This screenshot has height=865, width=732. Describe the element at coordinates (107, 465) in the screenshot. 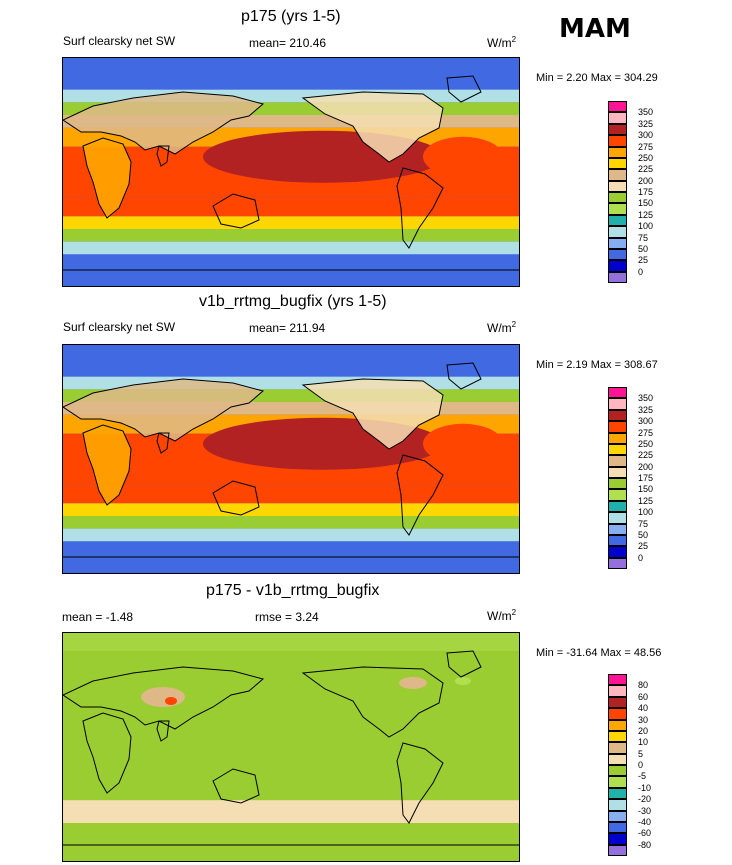

I see `africa-land-fill` at that location.